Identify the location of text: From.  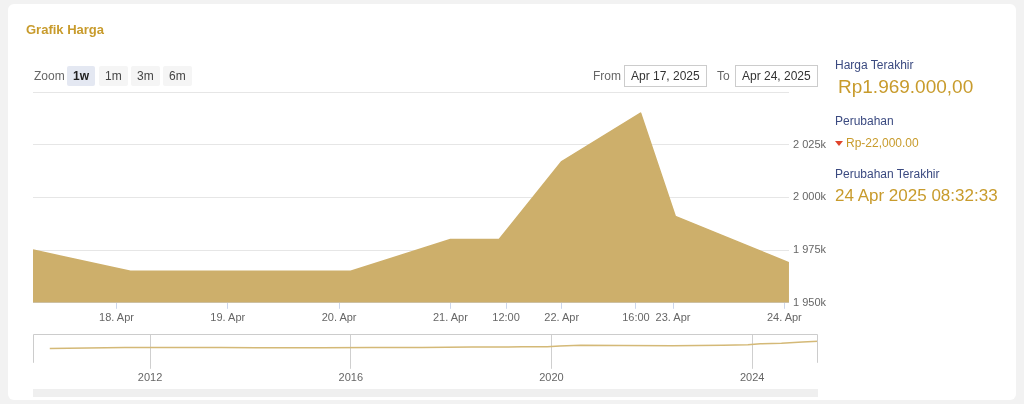
(607, 76).